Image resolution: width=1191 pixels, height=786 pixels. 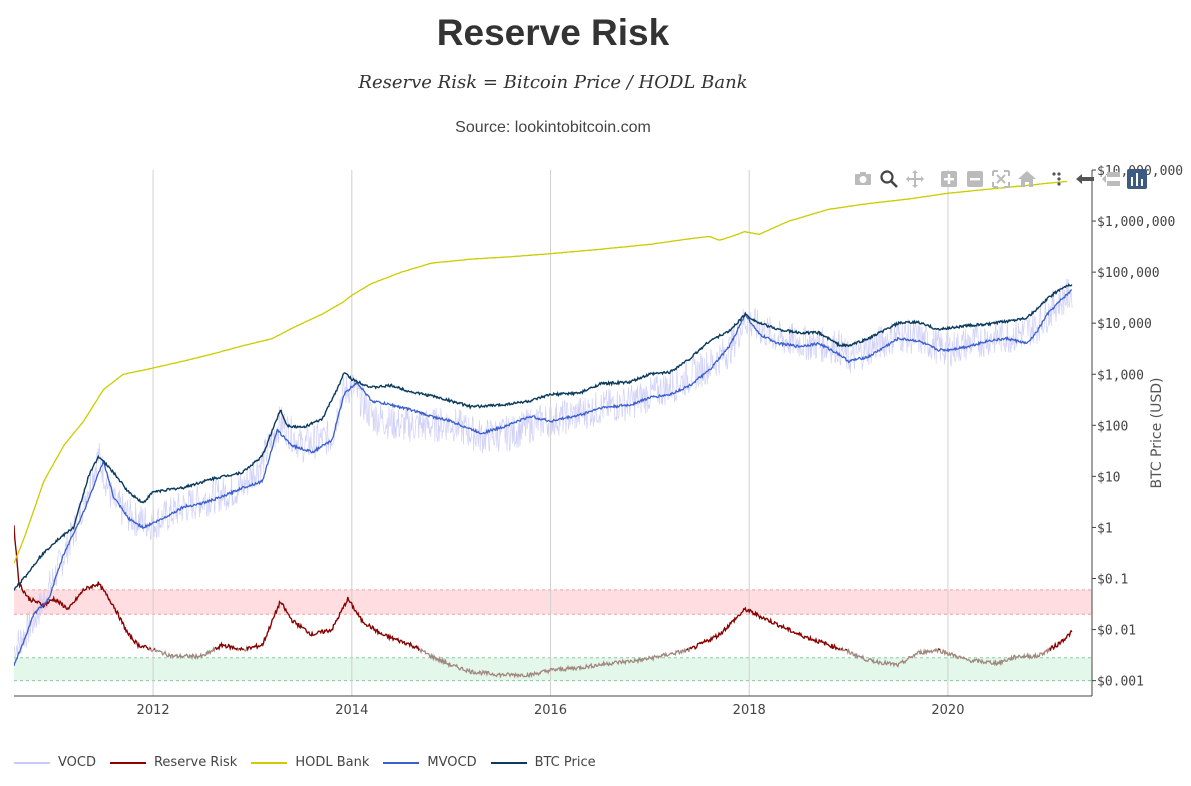 I want to click on home-icon, so click(x=1027, y=179).